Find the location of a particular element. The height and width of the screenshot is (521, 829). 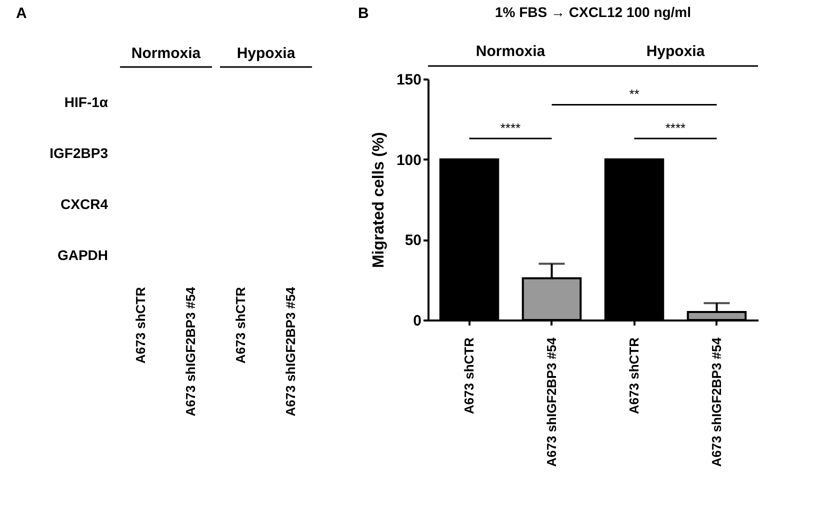

text: CXCR4 is located at coordinates (84, 204).